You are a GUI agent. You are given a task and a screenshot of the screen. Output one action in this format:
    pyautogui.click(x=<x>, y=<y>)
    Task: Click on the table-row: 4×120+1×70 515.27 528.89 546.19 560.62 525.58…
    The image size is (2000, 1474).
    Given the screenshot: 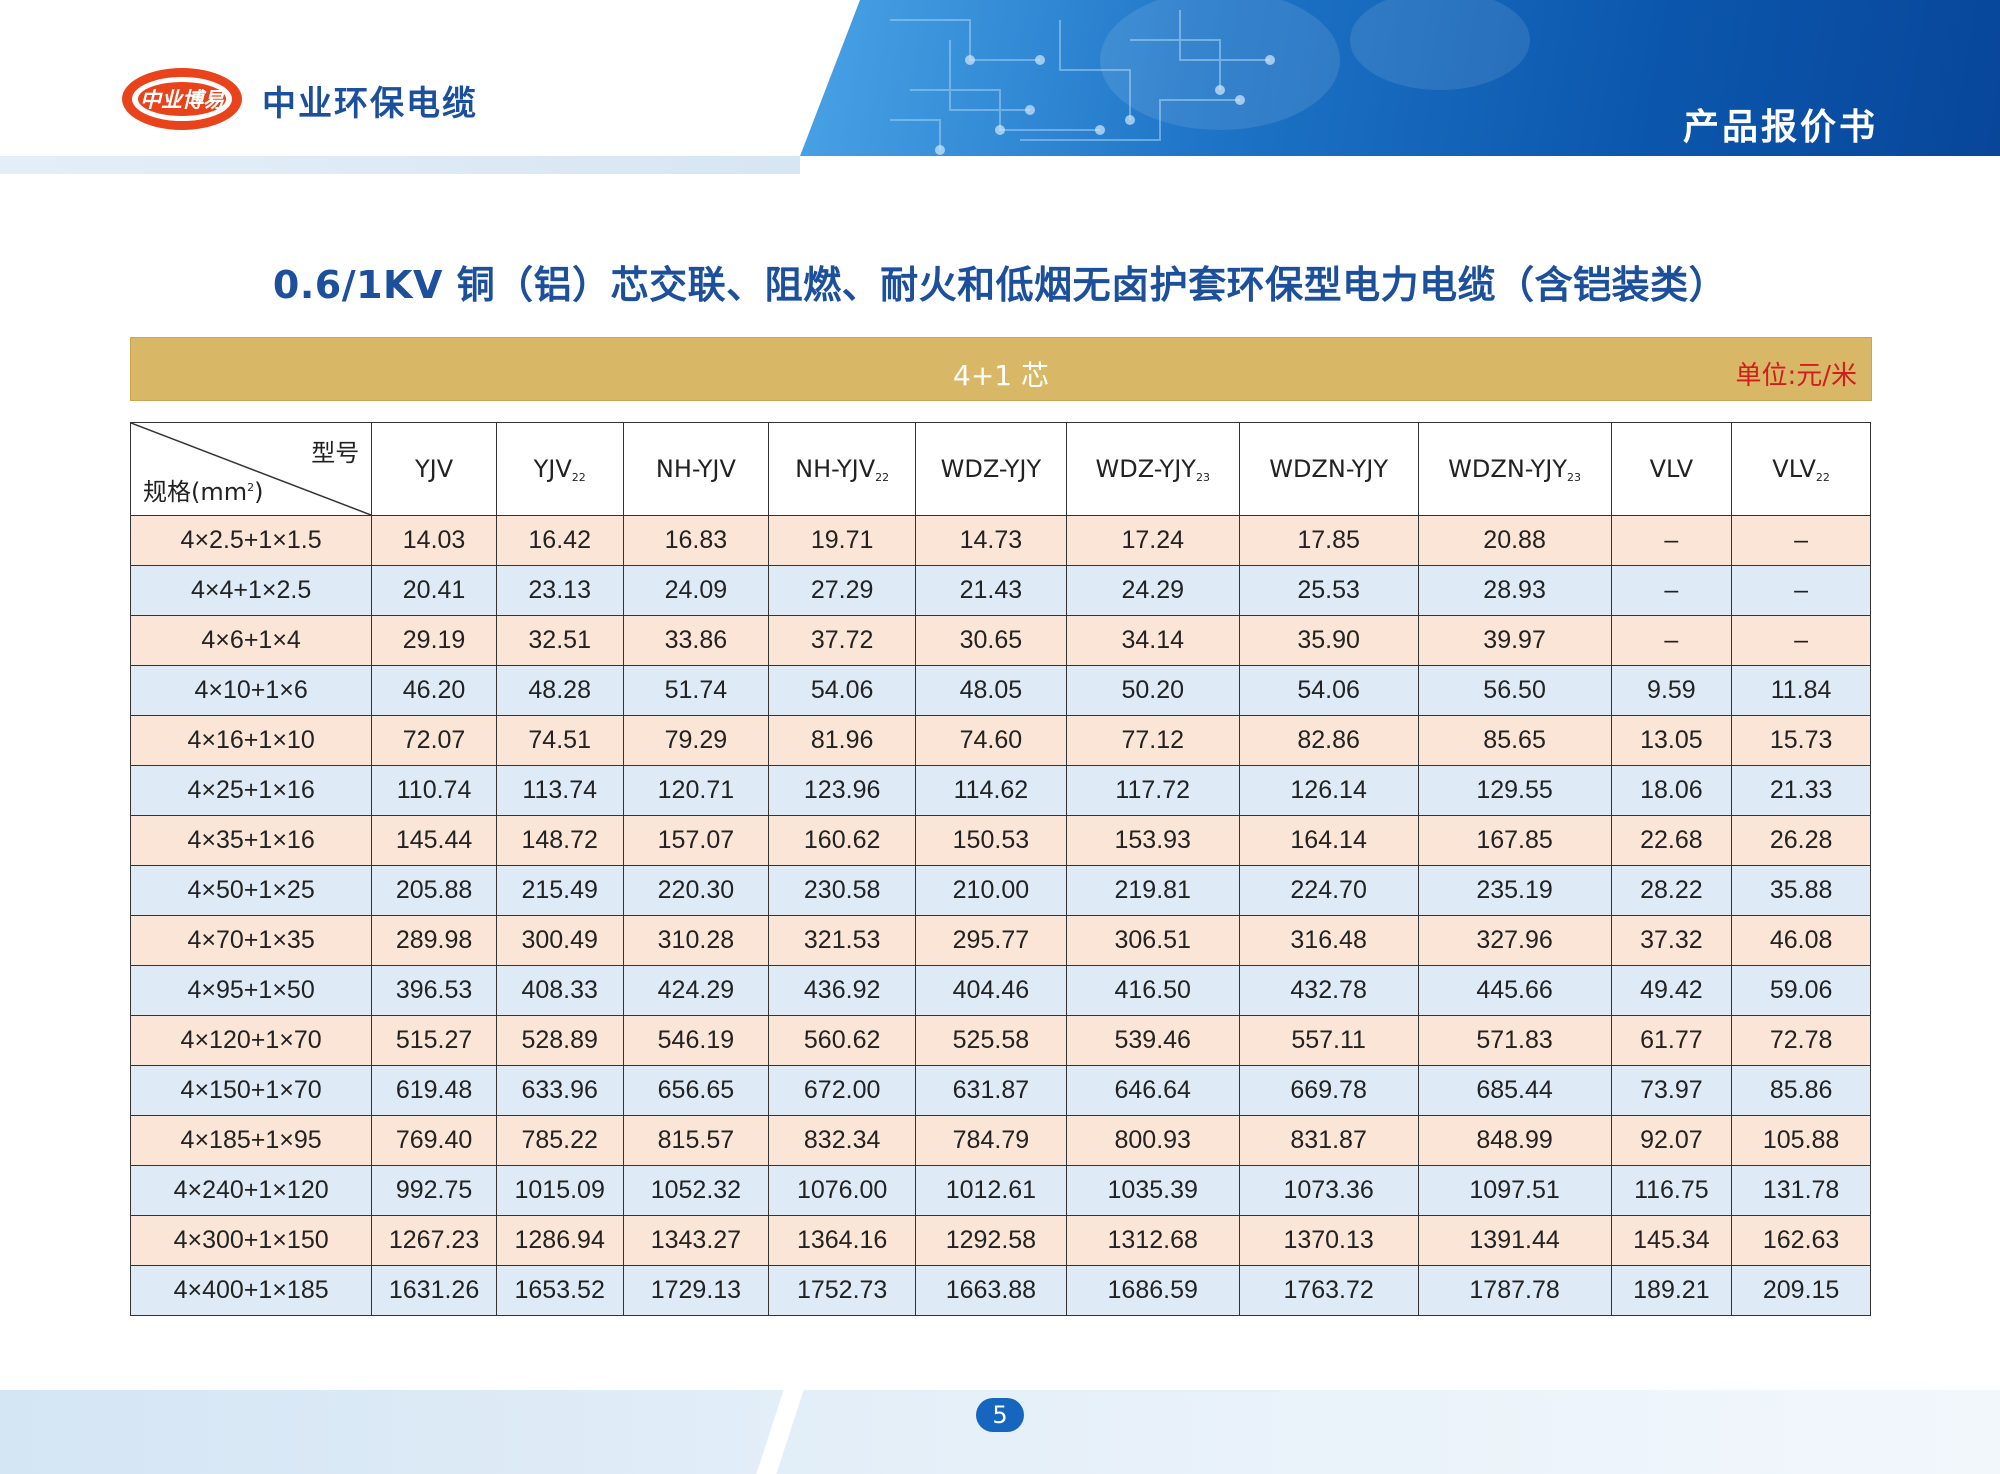 What is the action you would take?
    pyautogui.click(x=1000, y=1040)
    